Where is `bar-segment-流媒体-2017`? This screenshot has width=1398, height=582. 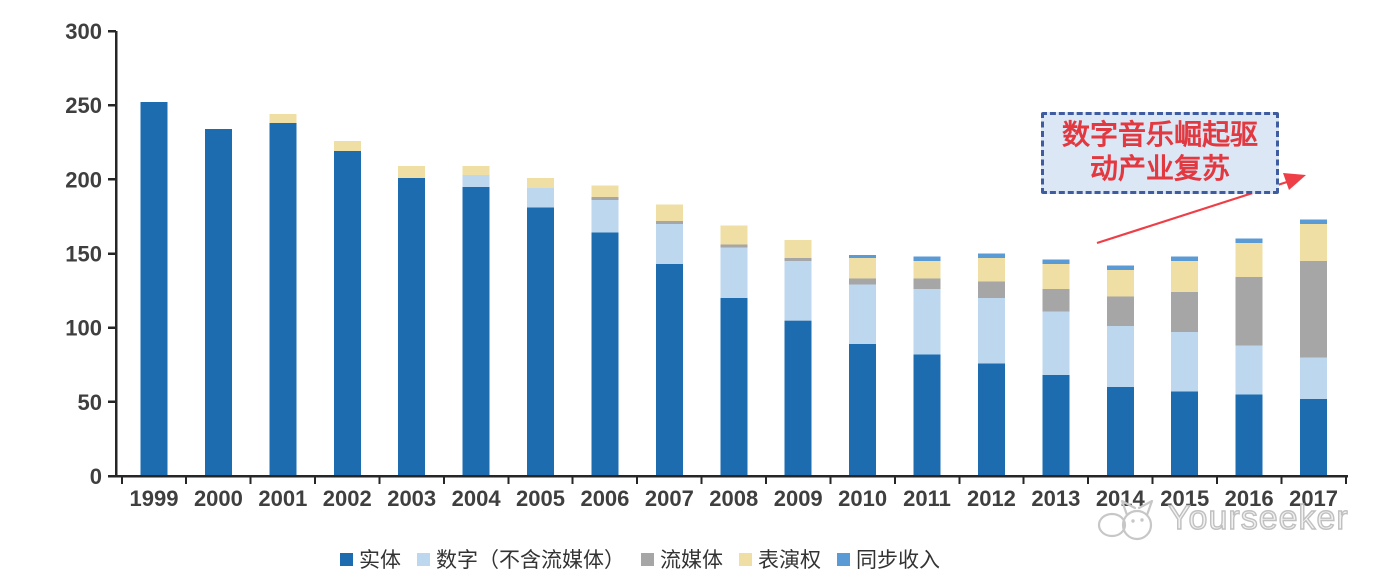
bar-segment-流媒体-2017 is located at coordinates (1314, 309).